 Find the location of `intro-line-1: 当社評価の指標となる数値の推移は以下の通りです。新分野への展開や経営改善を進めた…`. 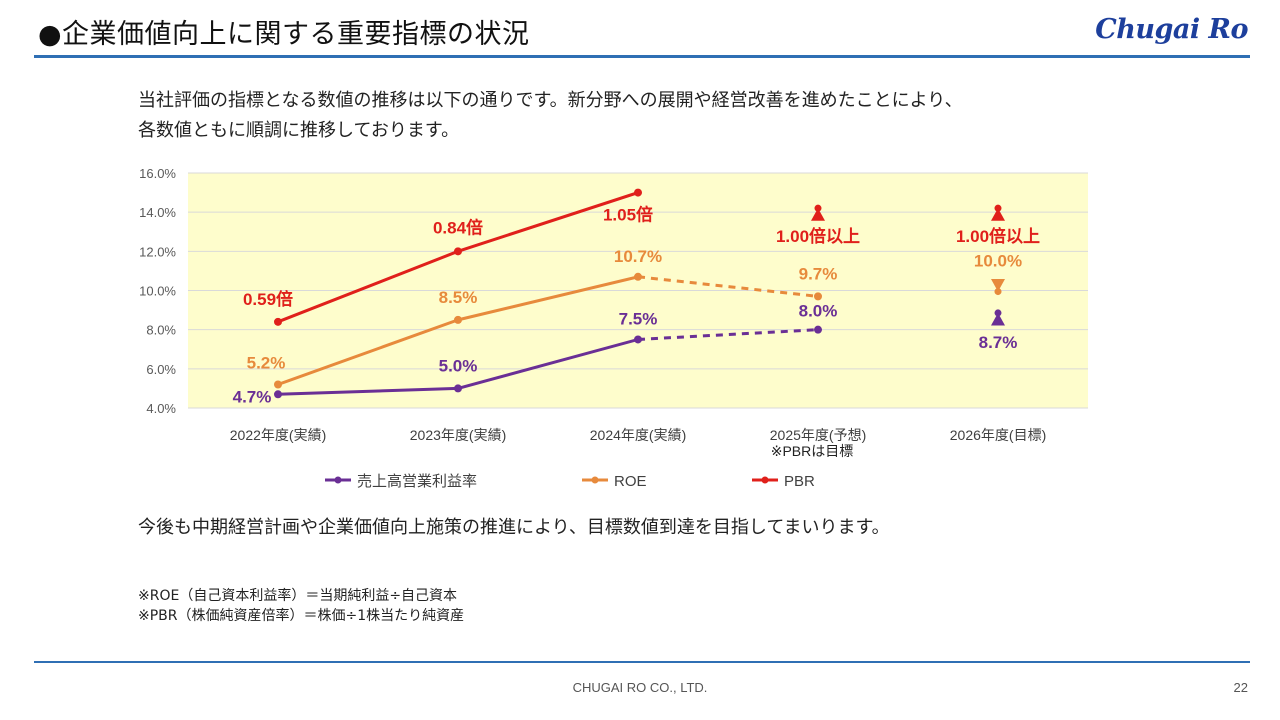

intro-line-1: 当社評価の指標となる数値の推移は以下の通りです。新分野への展開や経営改善を進めた… is located at coordinates (550, 100).